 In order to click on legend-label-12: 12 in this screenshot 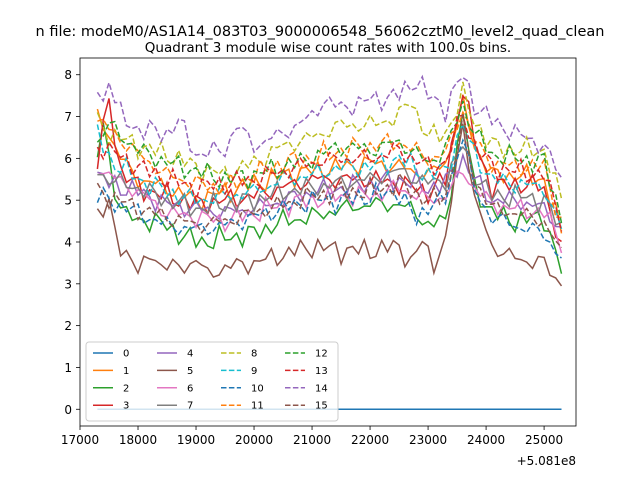, I will do `click(321, 354)`.